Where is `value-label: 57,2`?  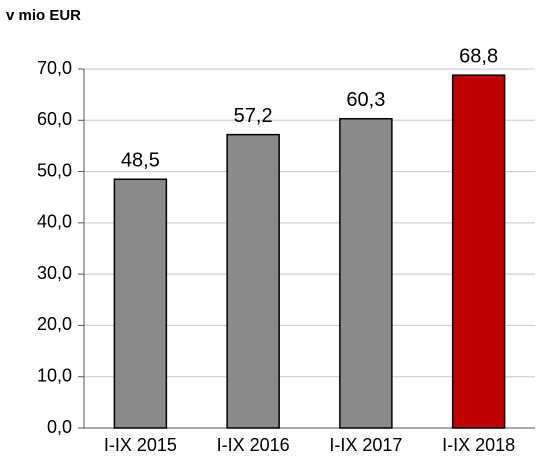 value-label: 57,2 is located at coordinates (253, 116).